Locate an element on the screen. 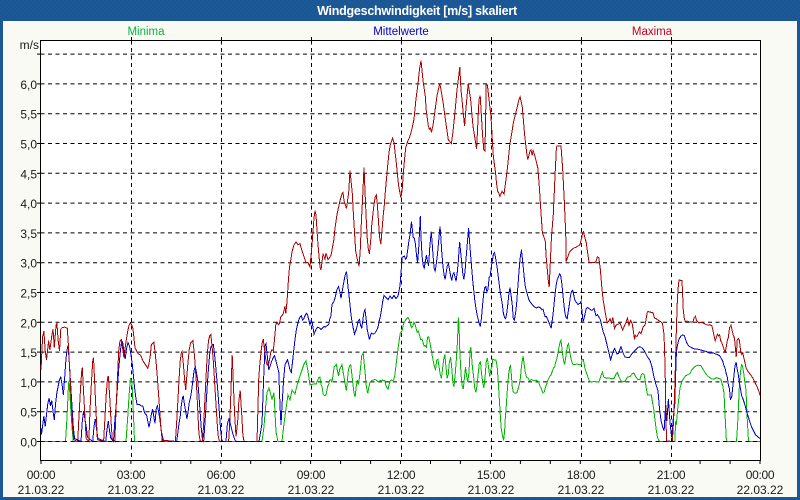  svg-text: 22.03.22 is located at coordinates (760, 490).